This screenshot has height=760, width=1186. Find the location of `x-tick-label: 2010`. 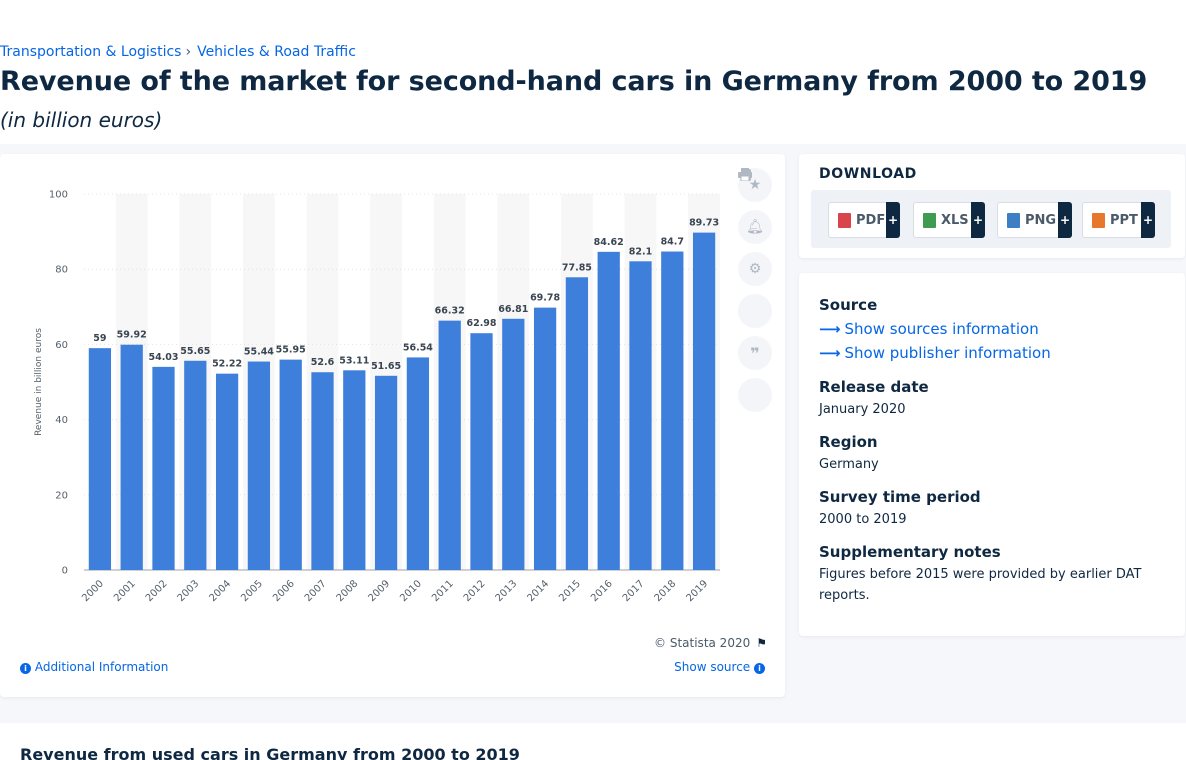

x-tick-label: 2010 is located at coordinates (411, 591).